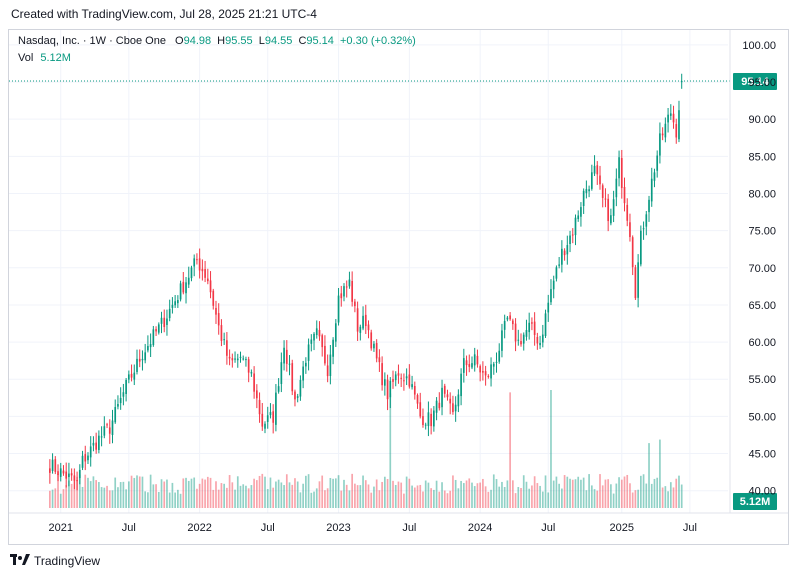  Describe the element at coordinates (261, 41) in the screenshot. I see `low-label: L` at that location.